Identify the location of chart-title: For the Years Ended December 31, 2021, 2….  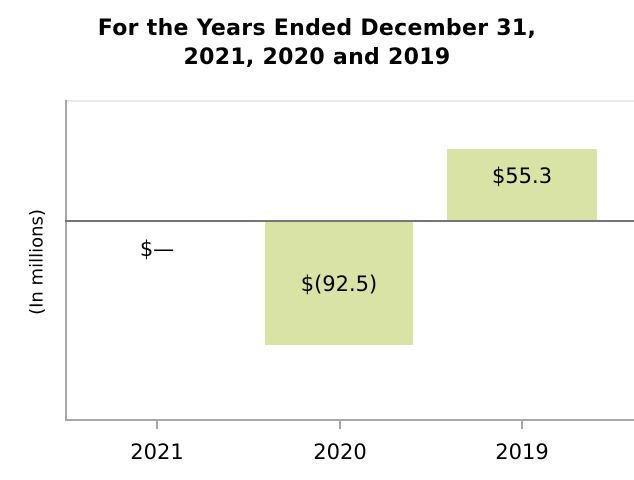
(317, 43).